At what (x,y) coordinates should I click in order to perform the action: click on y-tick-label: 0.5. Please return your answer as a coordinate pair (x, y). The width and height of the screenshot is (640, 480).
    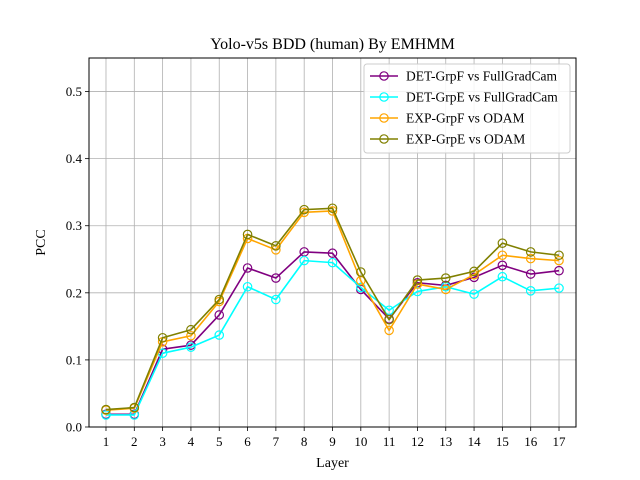
    Looking at the image, I should click on (74, 91).